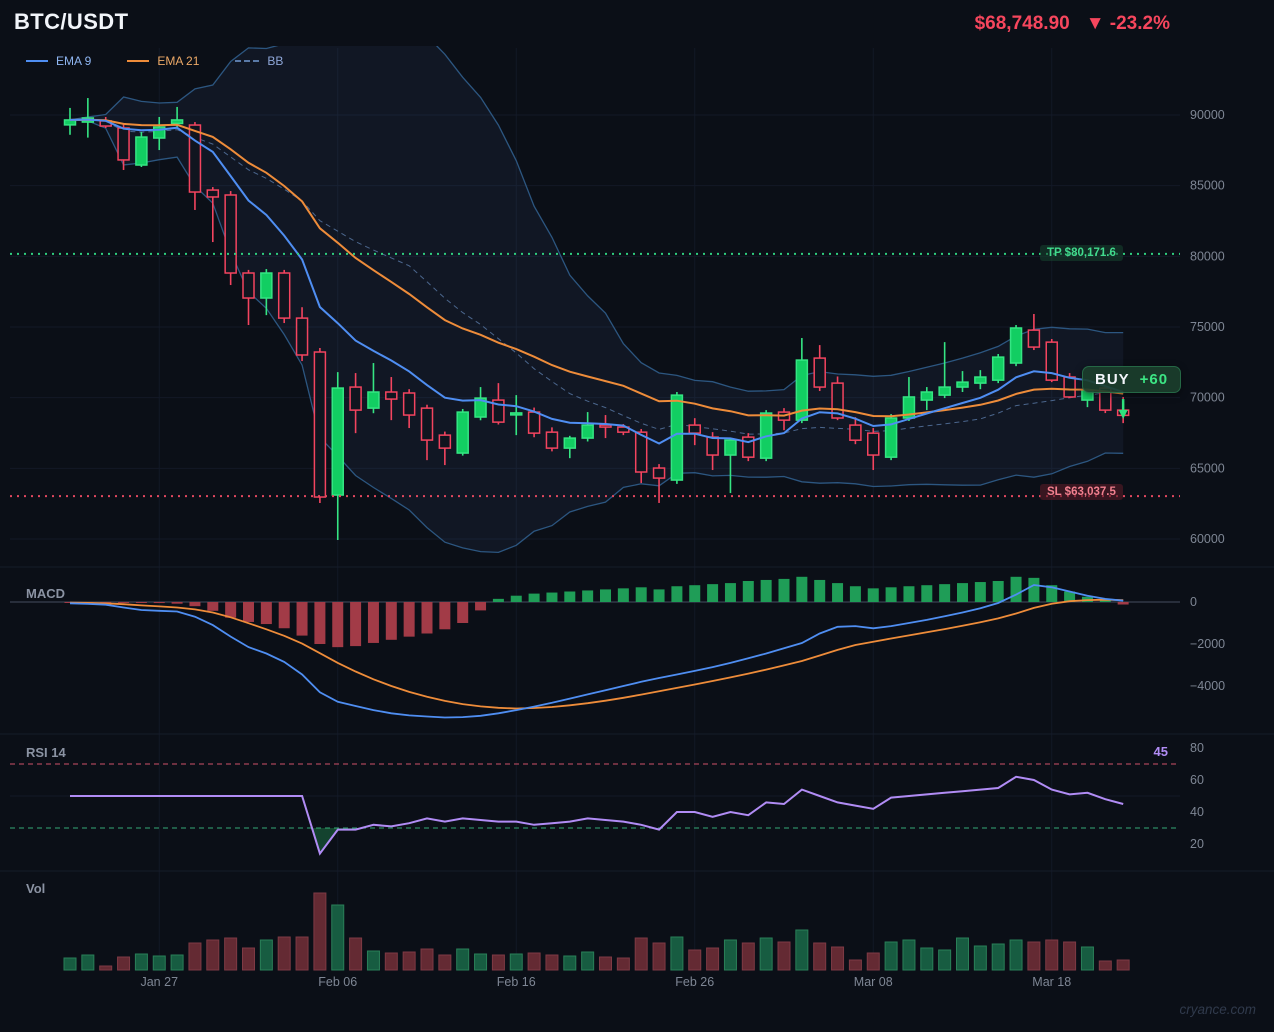 This screenshot has height=1032, width=1274. I want to click on symbol-title: BTC/USDT, so click(71, 21).